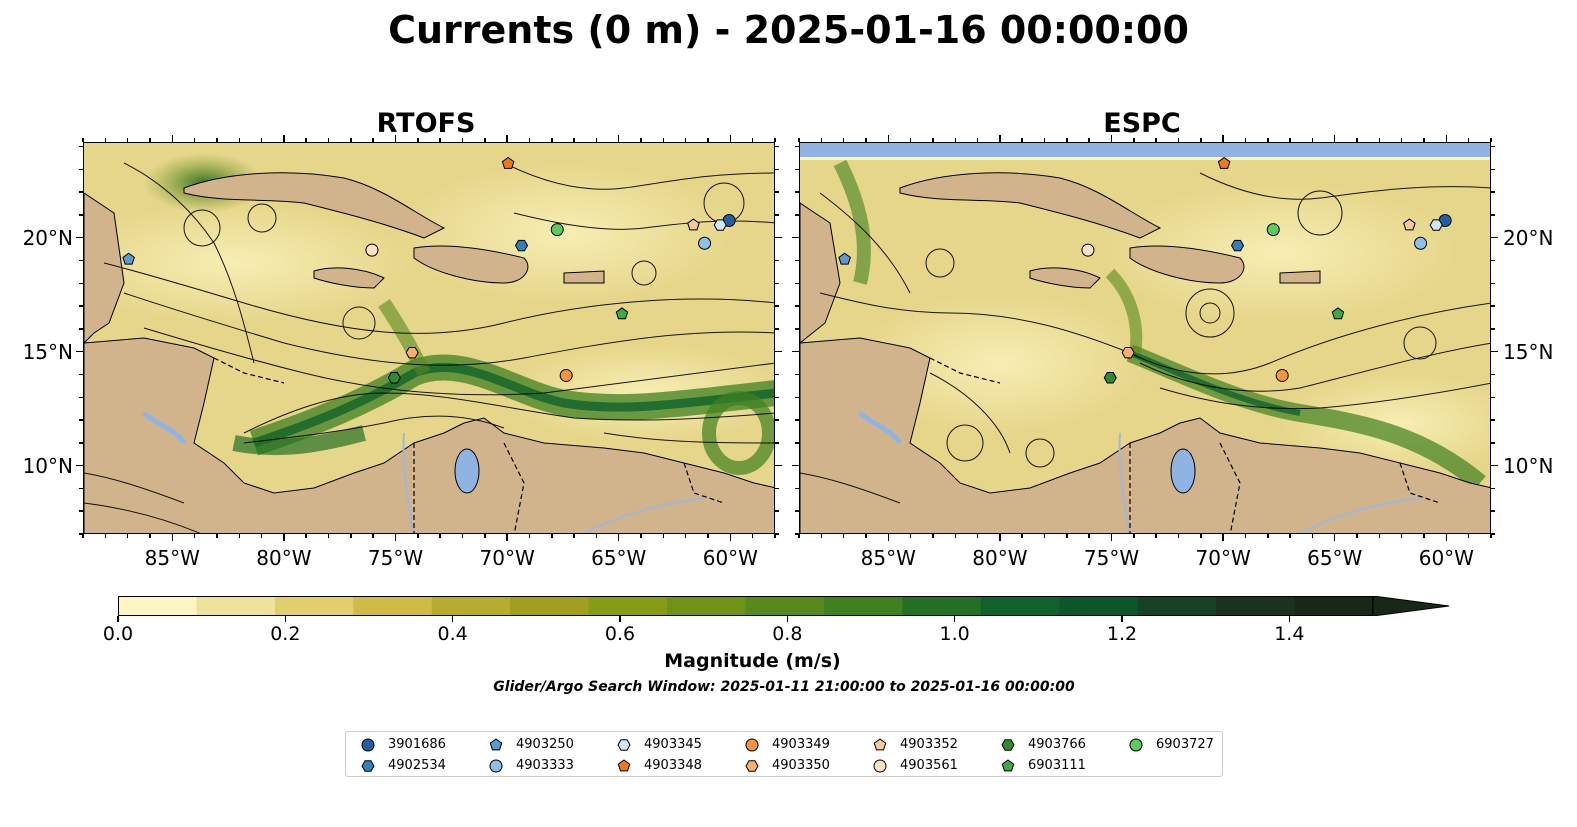  I want to click on pentagon-marker-icon, so click(496, 744).